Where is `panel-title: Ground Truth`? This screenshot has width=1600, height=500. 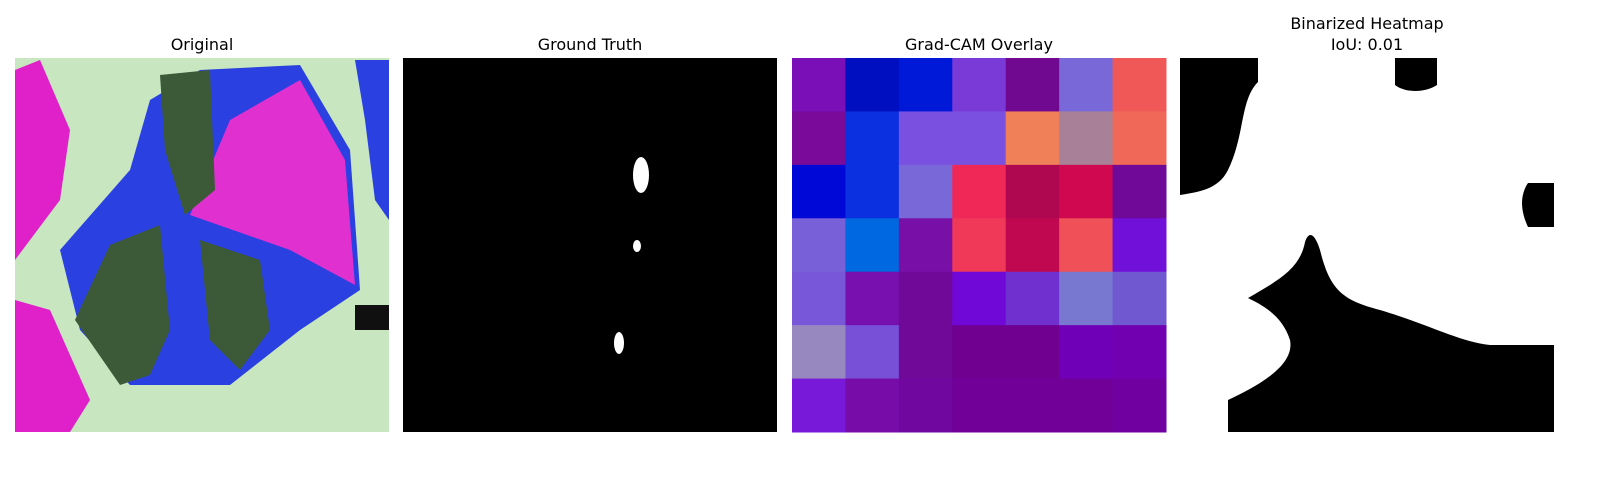
panel-title: Ground Truth is located at coordinates (590, 44).